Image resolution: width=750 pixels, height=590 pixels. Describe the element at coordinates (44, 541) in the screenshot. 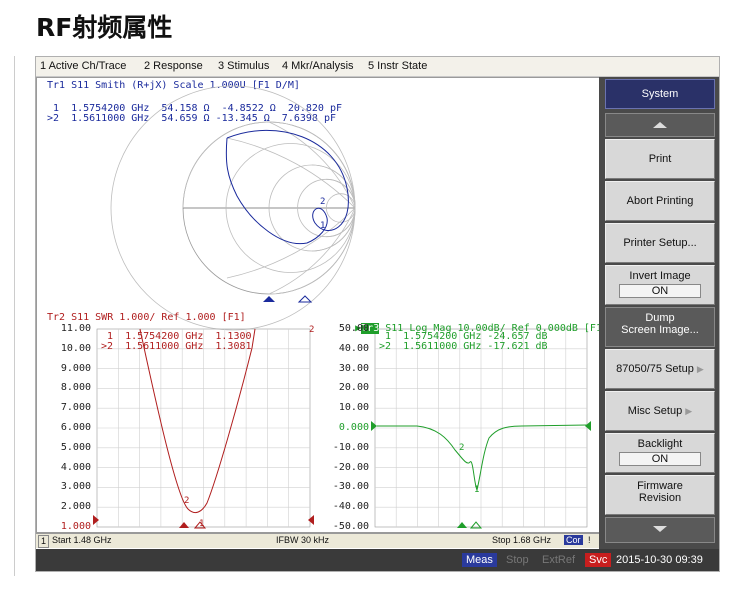

I see `channel-indicator: 1` at that location.